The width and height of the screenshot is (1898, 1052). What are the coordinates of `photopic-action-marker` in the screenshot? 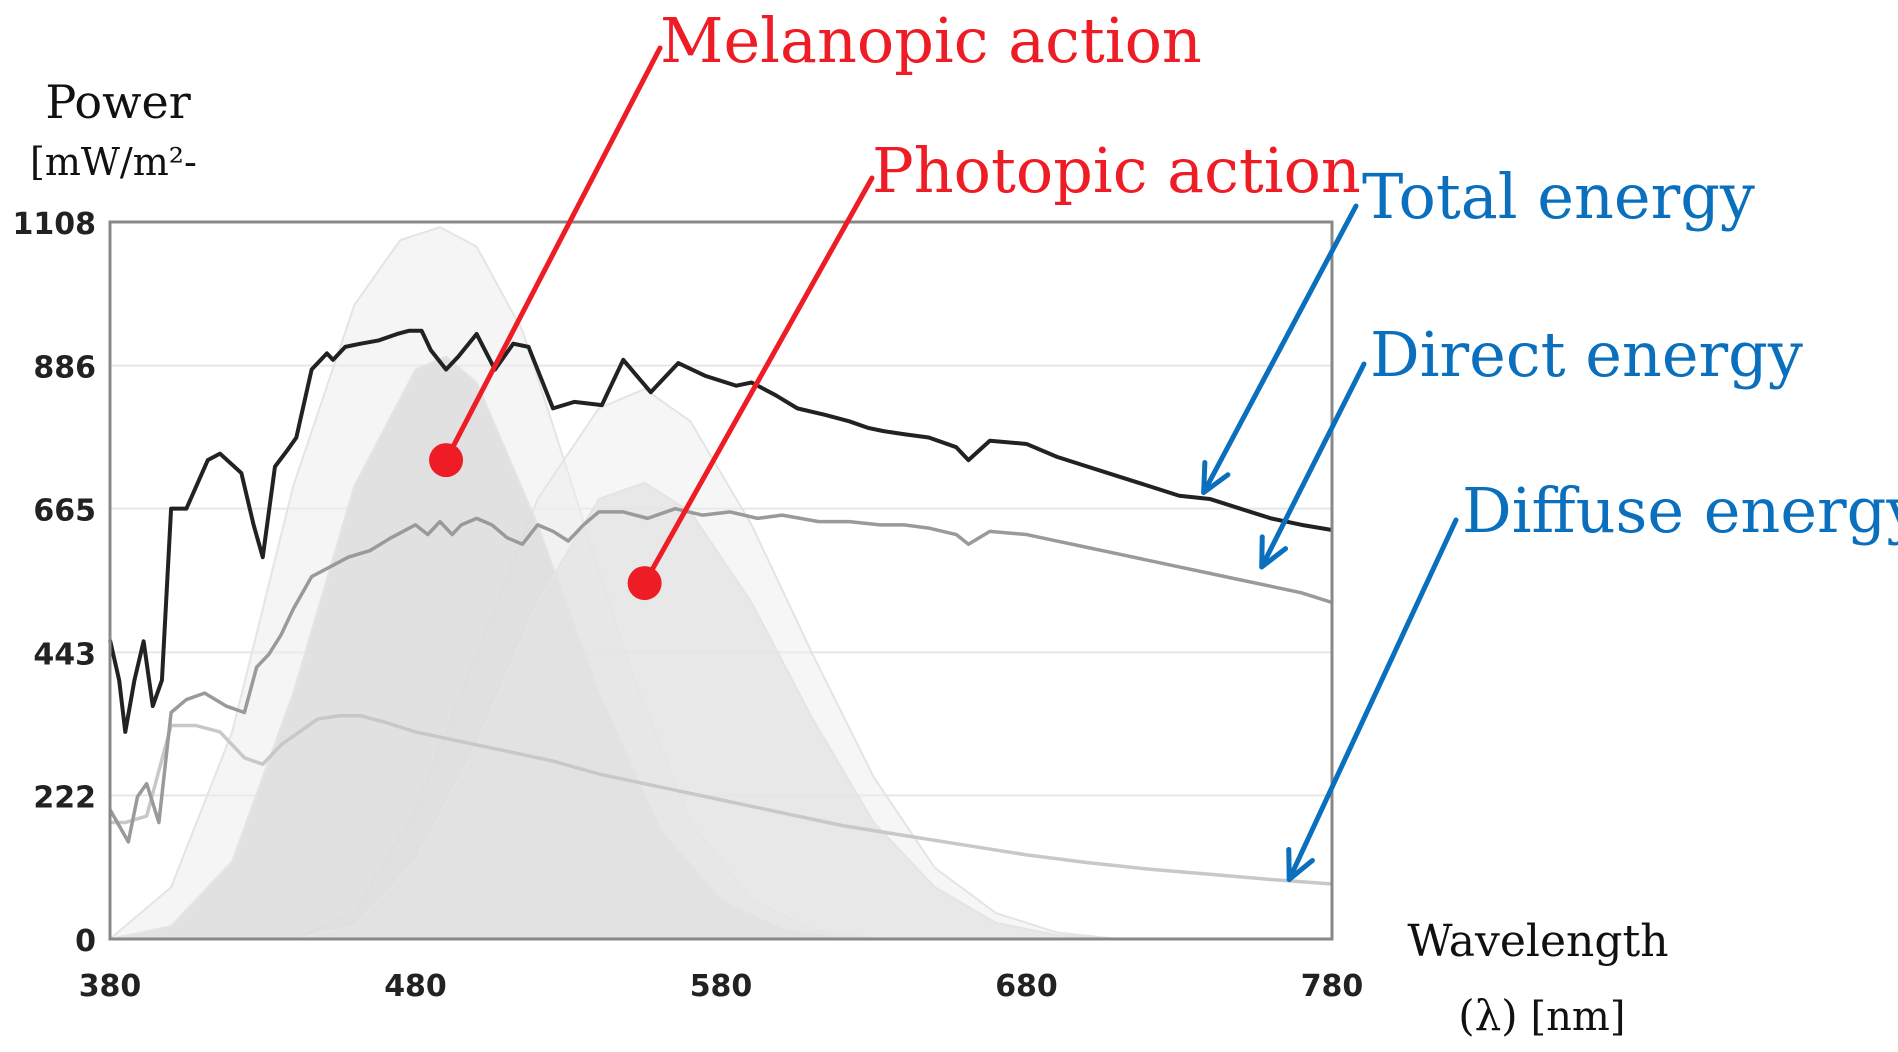 It's located at (644, 583).